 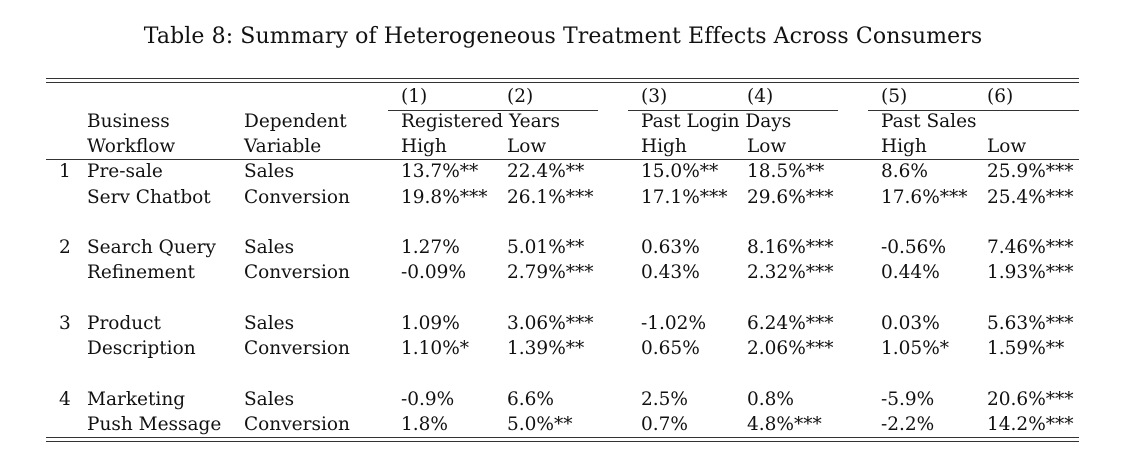 What do you see at coordinates (550, 197) in the screenshot?
I see `table-cell: 26.1%***` at bounding box center [550, 197].